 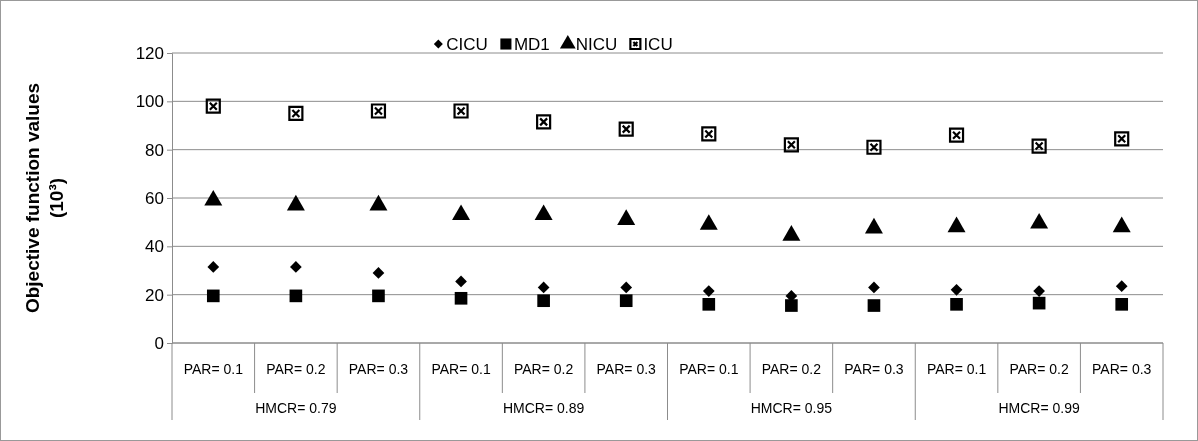 What do you see at coordinates (44, 198) in the screenshot?
I see `y-axis-title: Objective function values (10³)` at bounding box center [44, 198].